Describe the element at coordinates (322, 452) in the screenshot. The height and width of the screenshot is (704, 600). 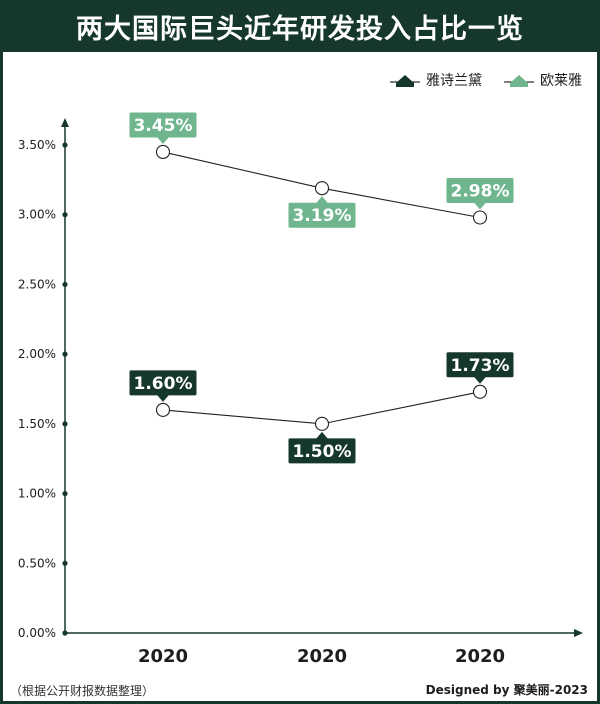
I see `data-label-text: 1.50%` at that location.